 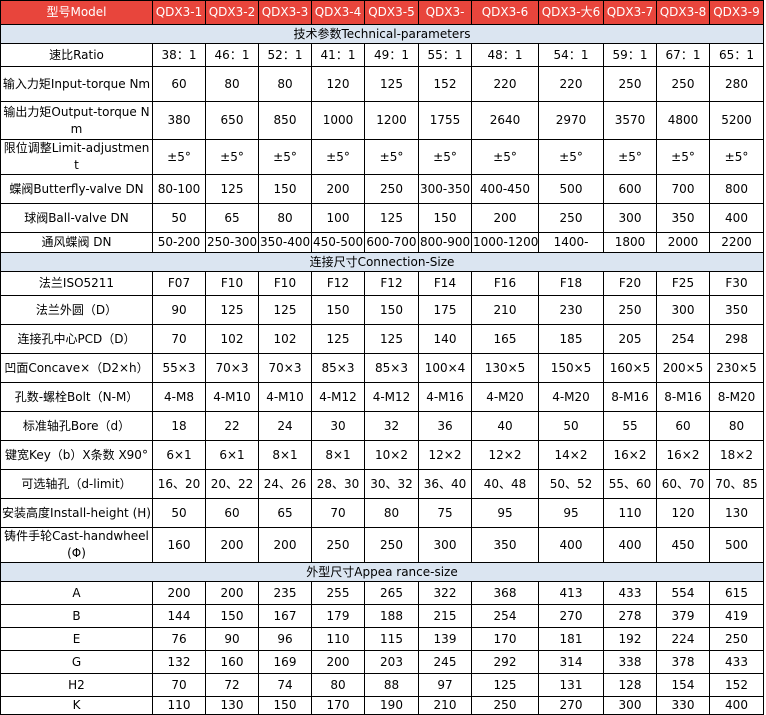 I want to click on row-label: 孔数-螺栓Bolt（N-M）, so click(x=76, y=397).